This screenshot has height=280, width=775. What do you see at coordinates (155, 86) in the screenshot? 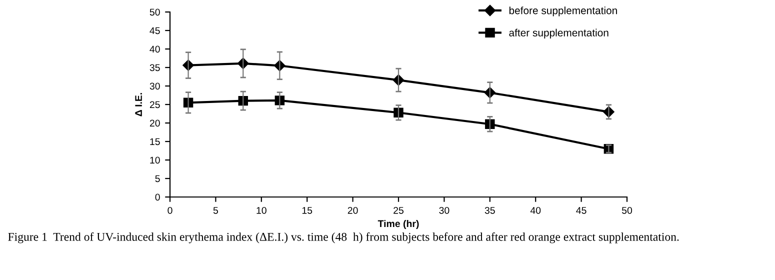
I see `y-tick-label: 30` at bounding box center [155, 86].